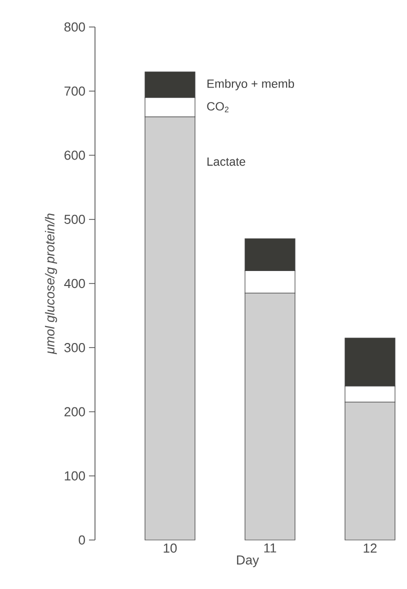 This screenshot has width=407, height=589. I want to click on x-tick-label: 10, so click(170, 548).